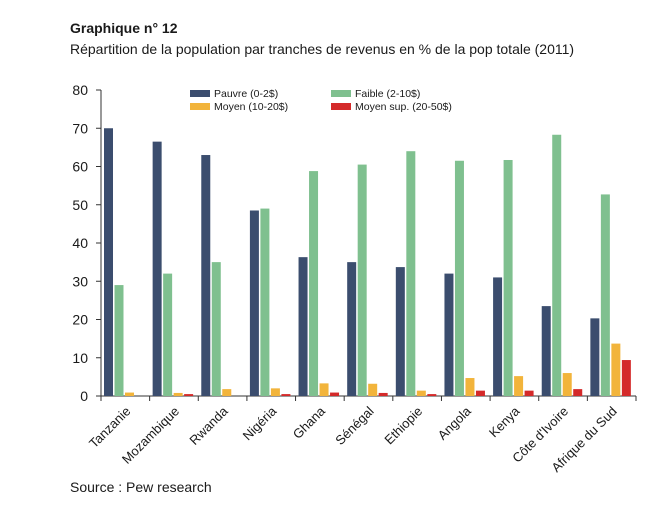  Describe the element at coordinates (80, 320) in the screenshot. I see `y-tick-label: 20` at that location.